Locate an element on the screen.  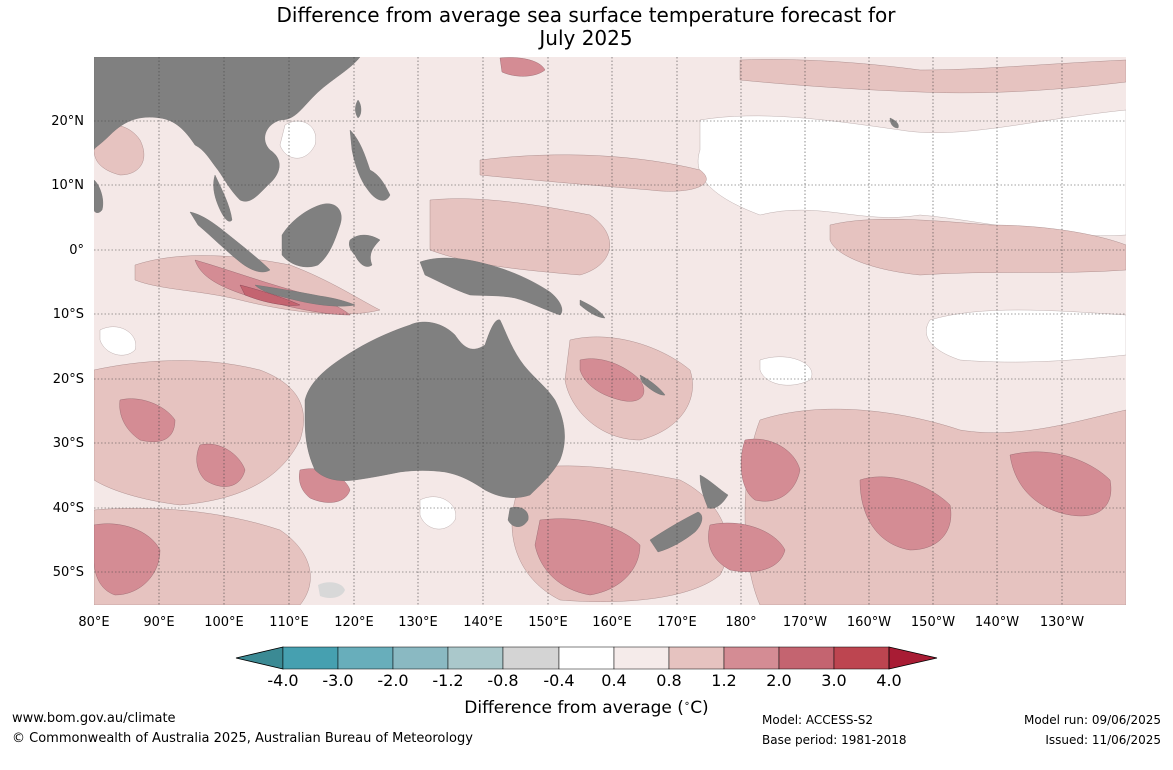
colorbar-label-m2-0: -2.0 is located at coordinates (392, 680).